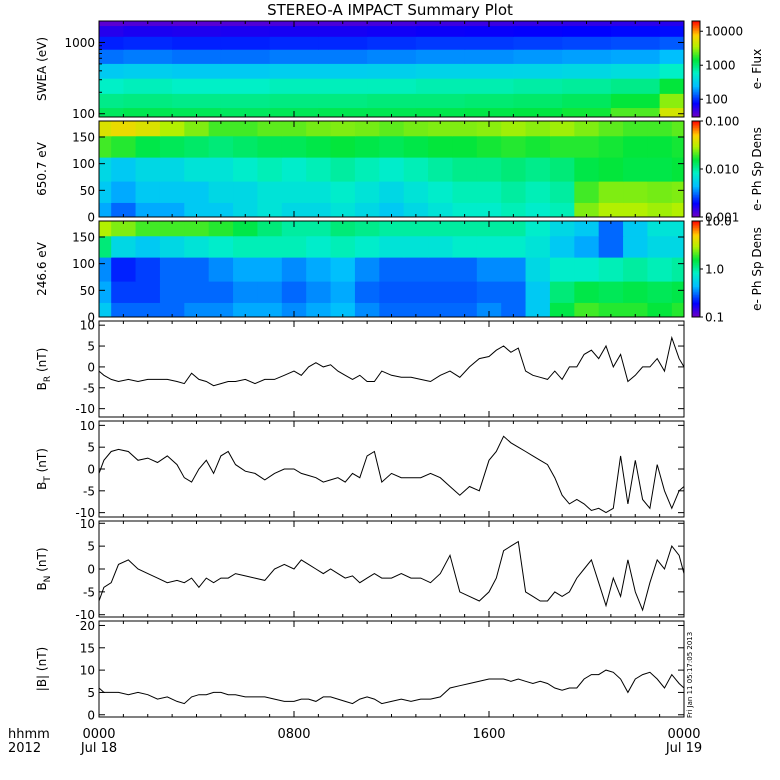 The height and width of the screenshot is (780, 780). Describe the element at coordinates (79, 43) in the screenshot. I see `y-tick-label: 1000` at that location.